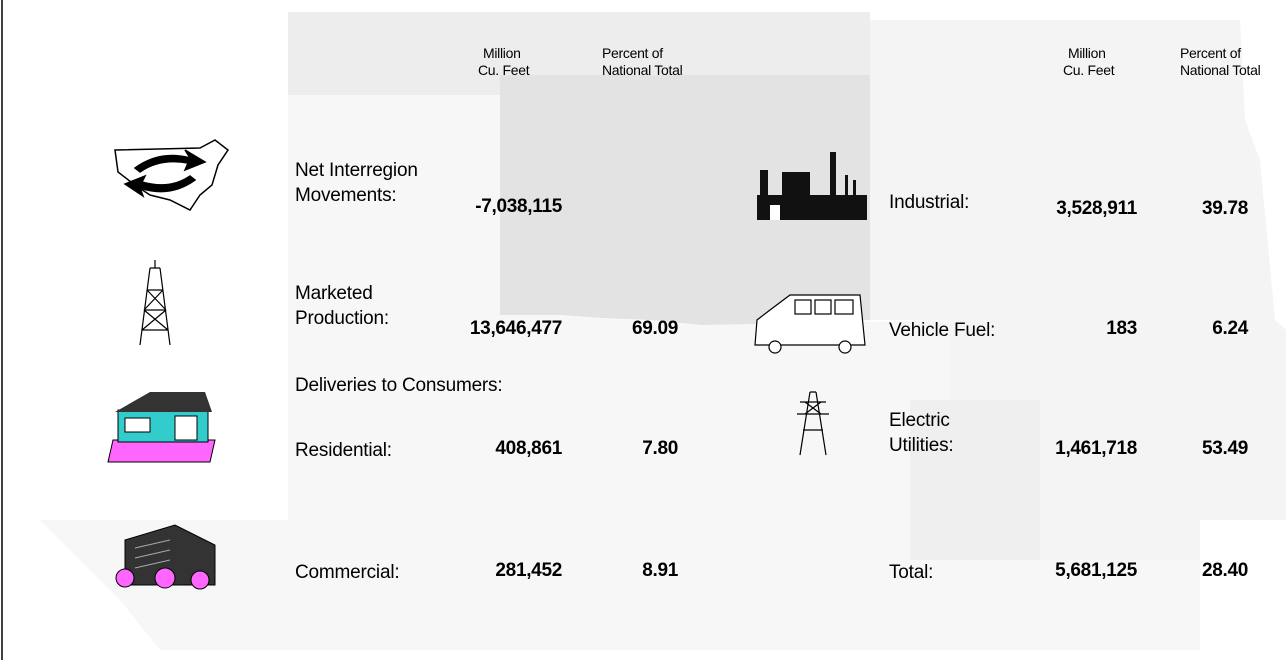  What do you see at coordinates (515, 328) in the screenshot?
I see `volume-value: 13,646,477` at bounding box center [515, 328].